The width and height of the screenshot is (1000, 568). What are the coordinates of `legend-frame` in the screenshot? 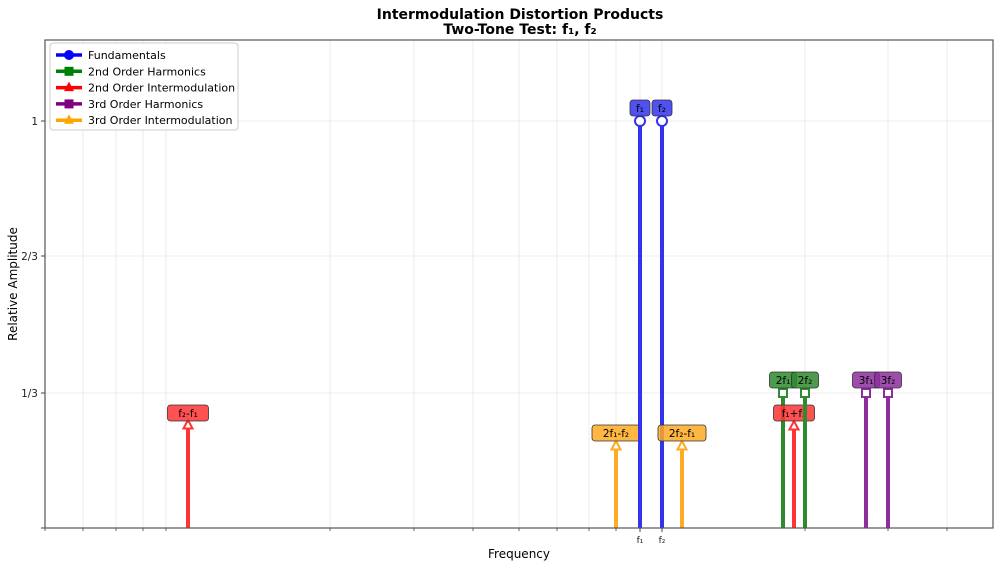 It's located at (144, 86).